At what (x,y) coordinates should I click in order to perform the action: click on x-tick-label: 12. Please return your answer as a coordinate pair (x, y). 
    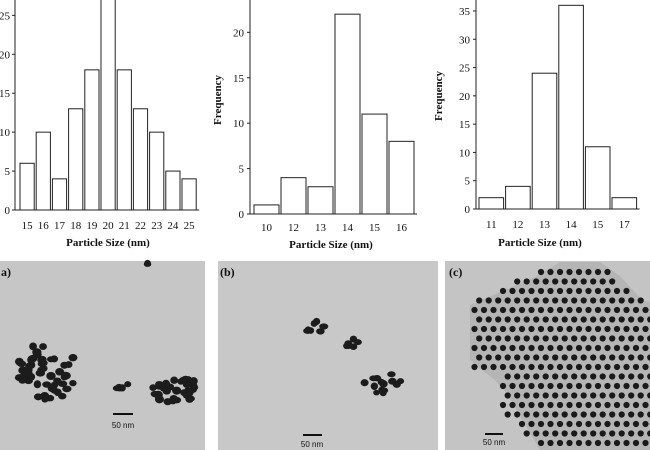
    Looking at the image, I should click on (517, 225).